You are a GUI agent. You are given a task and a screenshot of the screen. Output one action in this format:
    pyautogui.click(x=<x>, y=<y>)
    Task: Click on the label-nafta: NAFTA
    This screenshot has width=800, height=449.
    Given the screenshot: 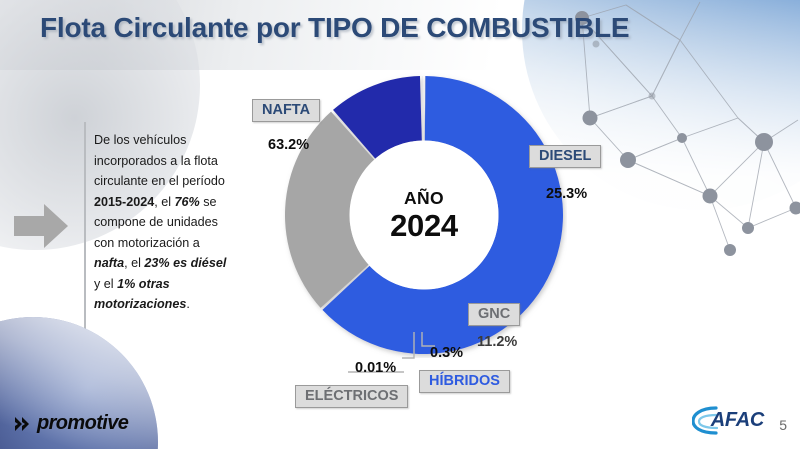 What is the action you would take?
    pyautogui.click(x=286, y=110)
    